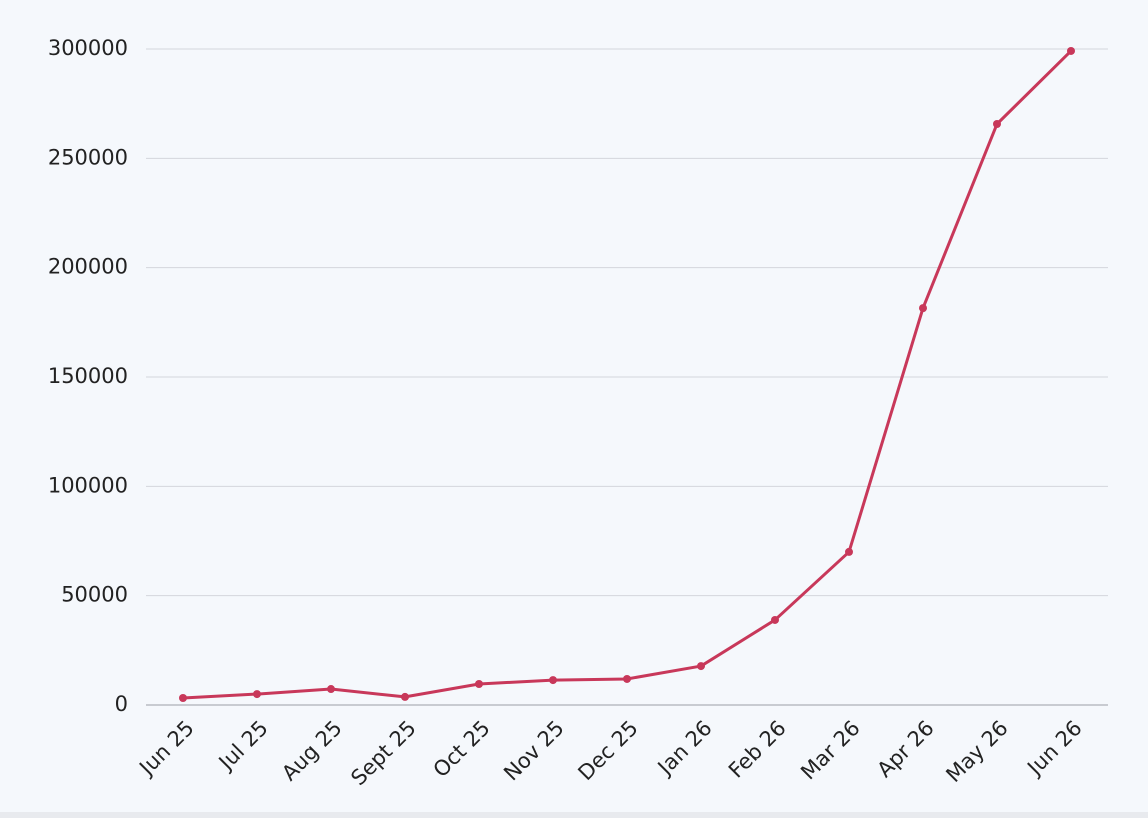 This screenshot has width=1148, height=818. Describe the element at coordinates (88, 267) in the screenshot. I see `y-tick-label: 200000` at that location.